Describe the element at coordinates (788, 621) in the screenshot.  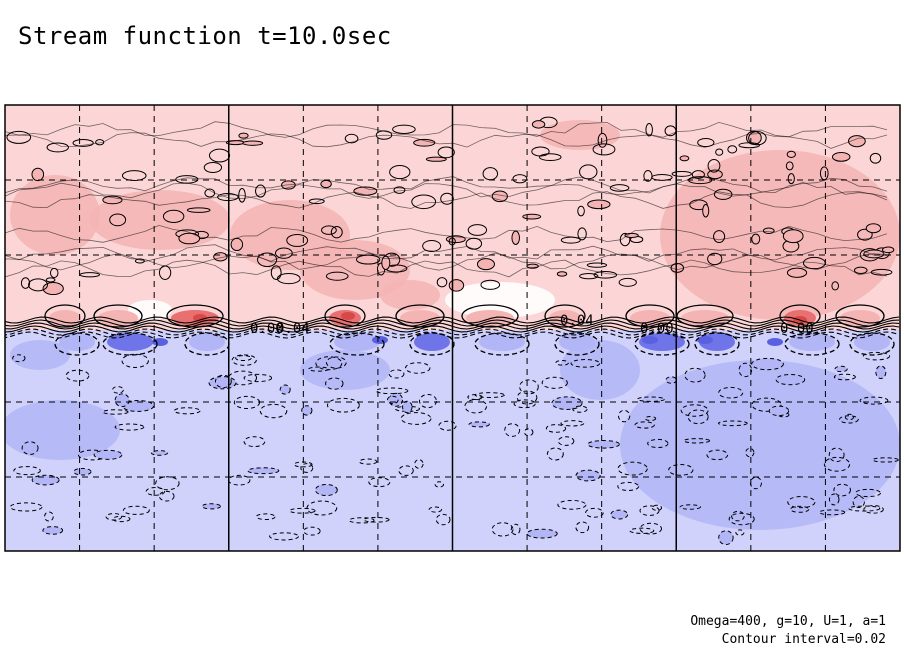
I see `parameters-note: Omega=400, g=10, U=1, a=1` at that location.